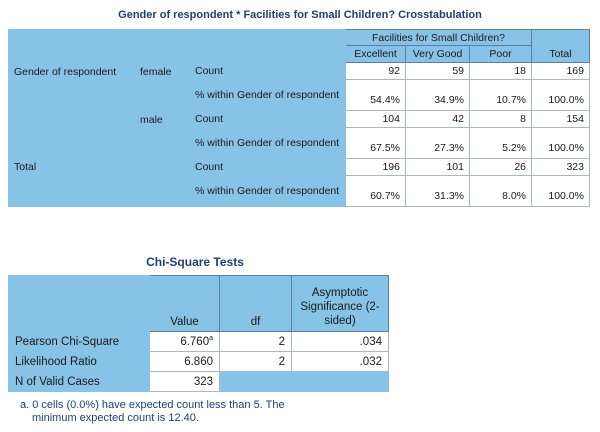  Describe the element at coordinates (340, 303) in the screenshot. I see `chisq-header-sig: Asymptotic Significance (2-sided)` at that location.